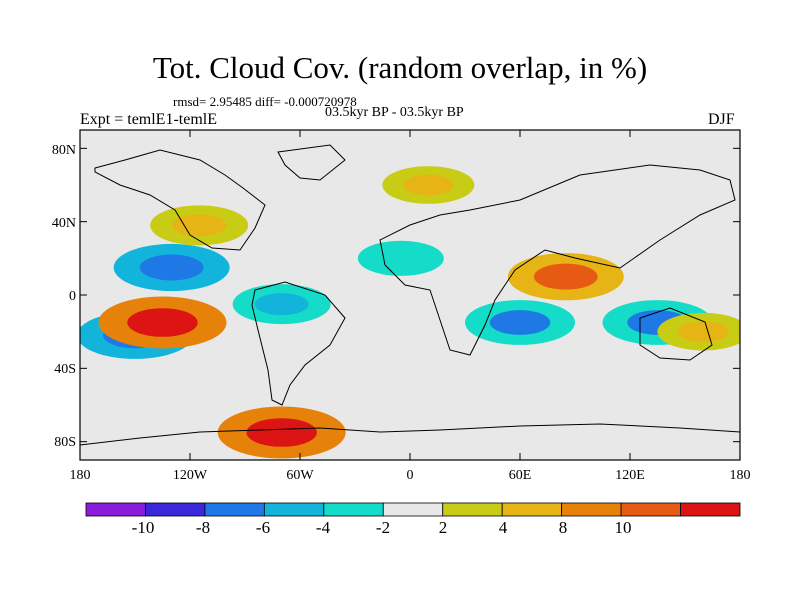 The image size is (800, 600). I want to click on lat-label-40n: 40N, so click(63, 223).